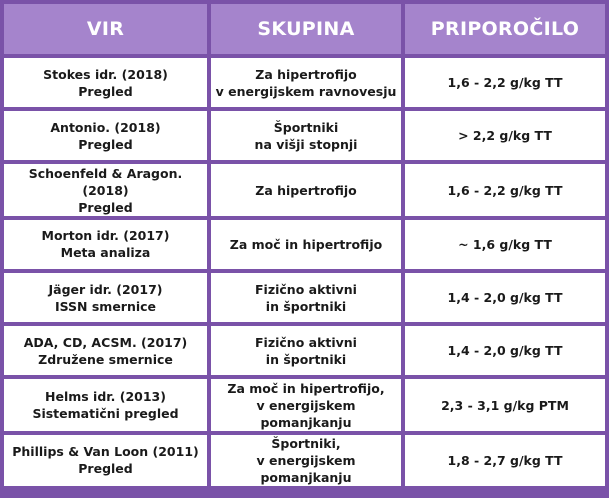  I want to click on cell-recommendation: 2,3 - 3,1 g/kg PTM, so click(505, 405).